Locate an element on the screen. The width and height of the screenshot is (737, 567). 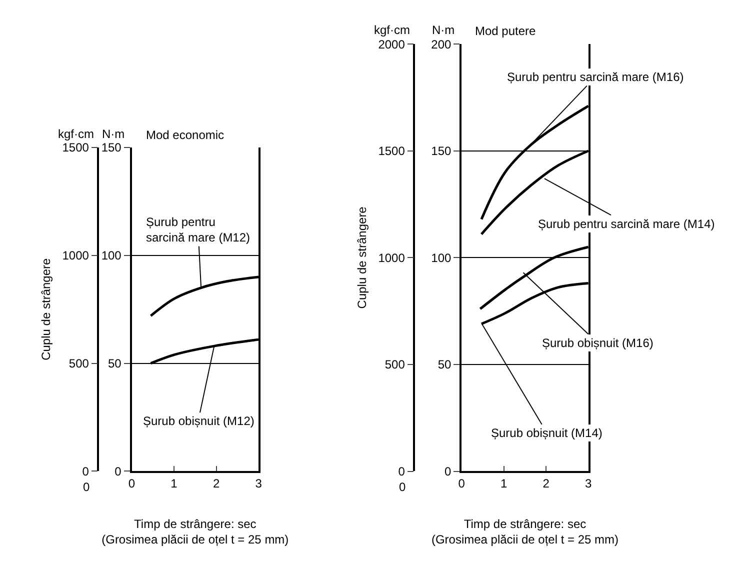
annotation: Șurub pentru sarcină mare (M16) is located at coordinates (595, 77).